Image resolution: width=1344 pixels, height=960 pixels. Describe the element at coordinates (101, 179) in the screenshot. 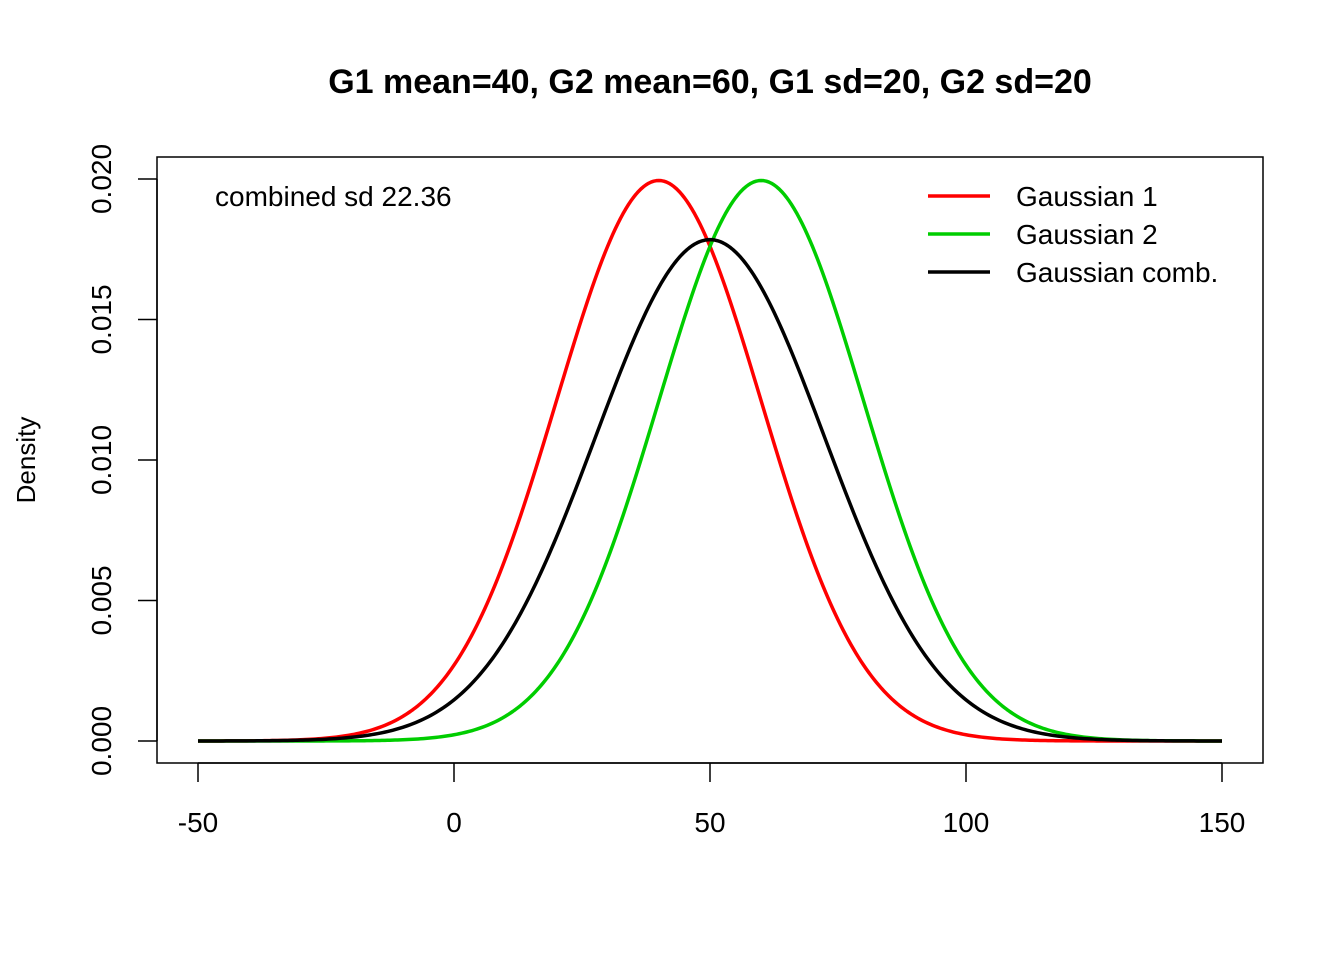

I see `y-tick-label: 0.020` at that location.